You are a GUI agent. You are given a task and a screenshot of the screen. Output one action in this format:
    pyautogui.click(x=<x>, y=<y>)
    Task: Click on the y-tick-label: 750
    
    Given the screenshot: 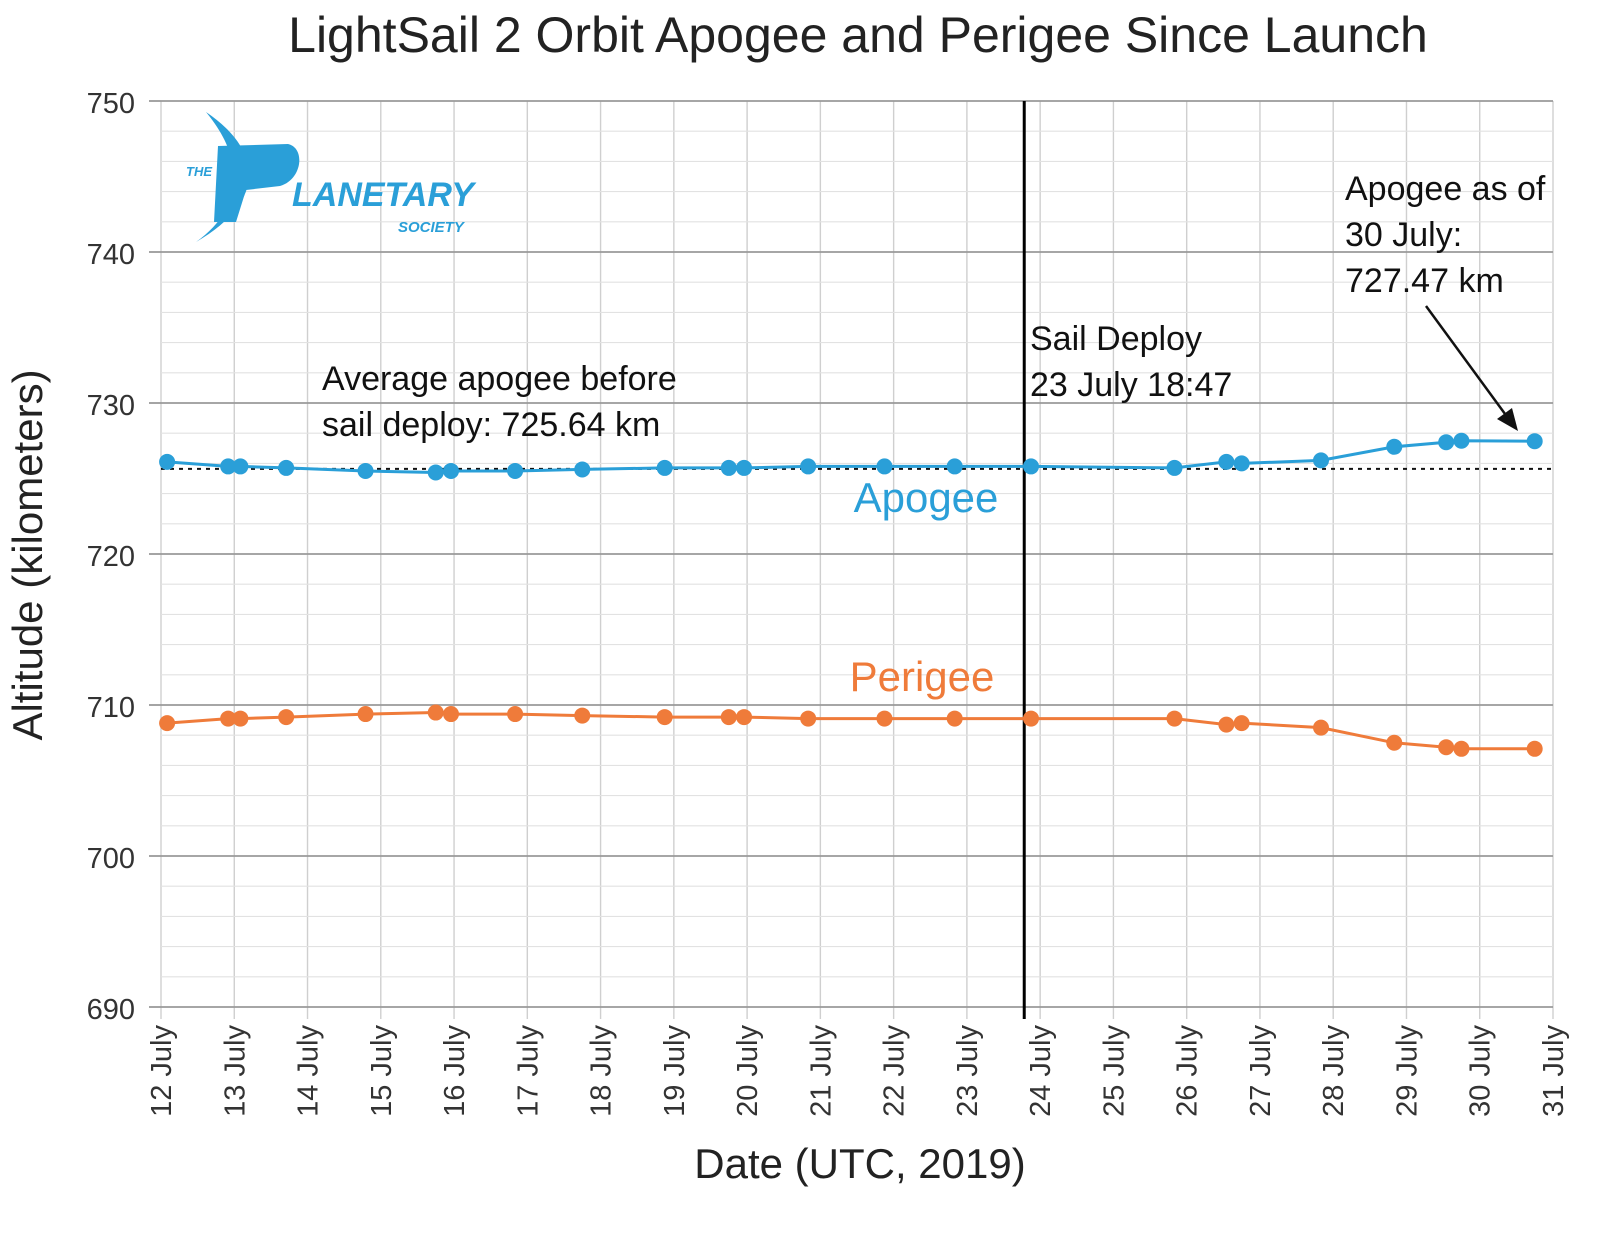 What is the action you would take?
    pyautogui.click(x=111, y=104)
    